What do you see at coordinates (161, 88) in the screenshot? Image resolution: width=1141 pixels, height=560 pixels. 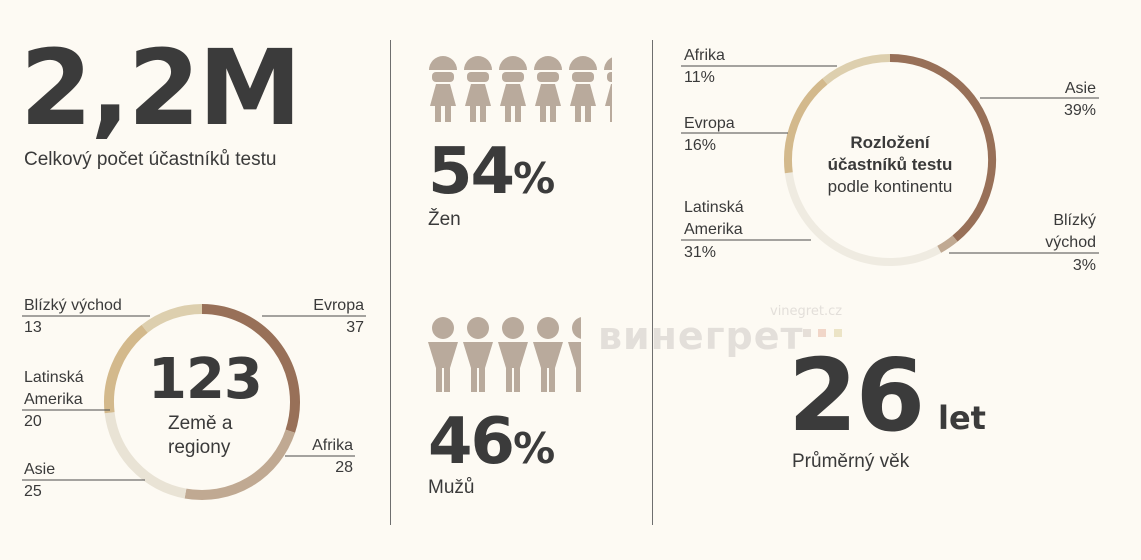 I see `total-value: 2,2M` at bounding box center [161, 88].